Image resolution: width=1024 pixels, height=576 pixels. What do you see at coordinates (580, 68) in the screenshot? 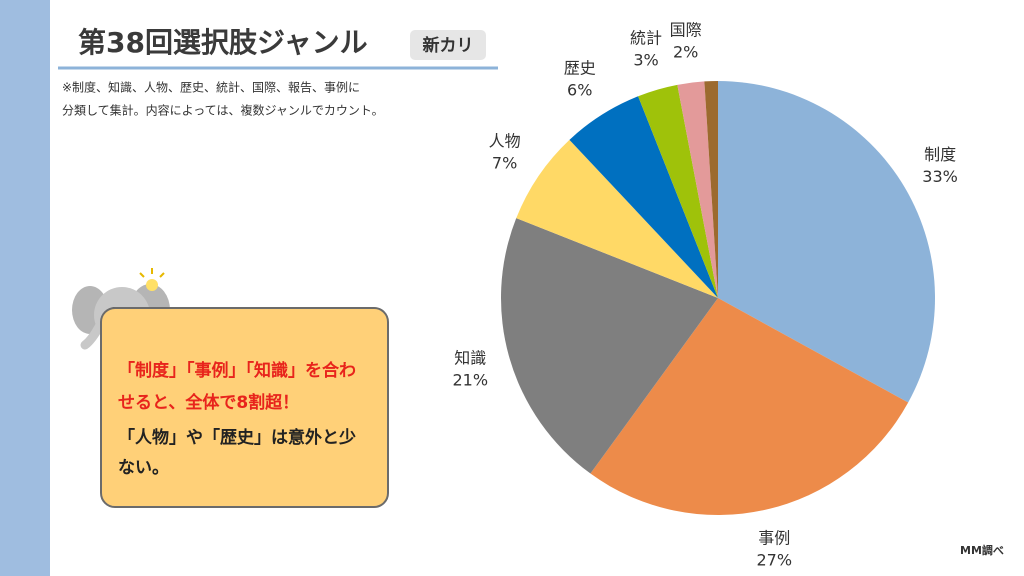
I see `slice-label: 歴史` at bounding box center [580, 68].